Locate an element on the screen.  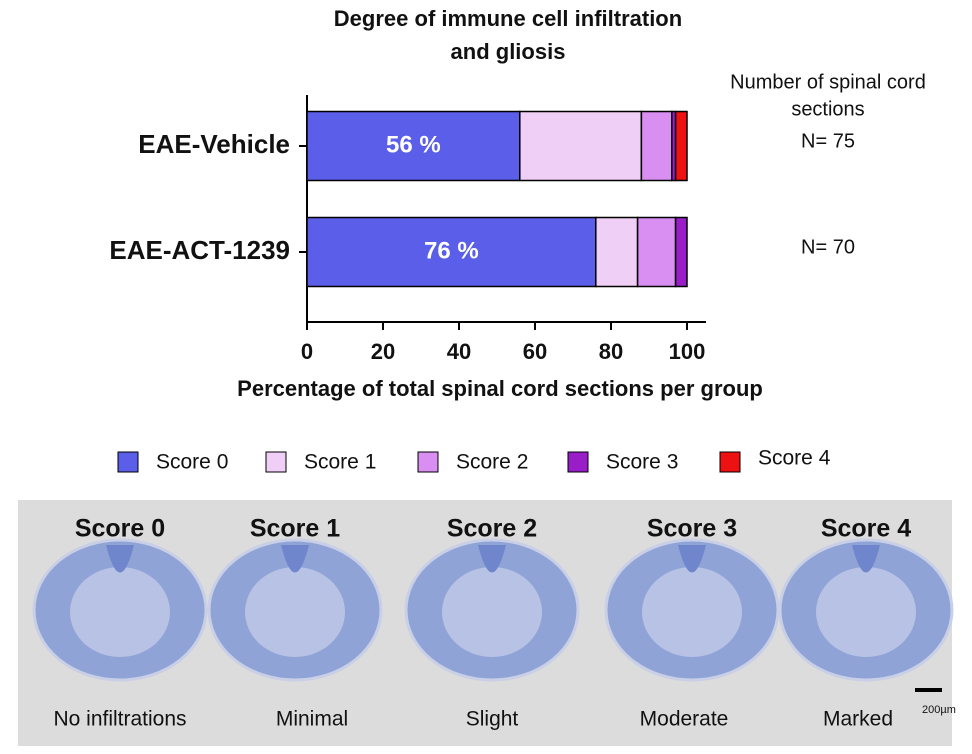
y-tick-label: EAE-ACT-1239 is located at coordinates (199, 250).